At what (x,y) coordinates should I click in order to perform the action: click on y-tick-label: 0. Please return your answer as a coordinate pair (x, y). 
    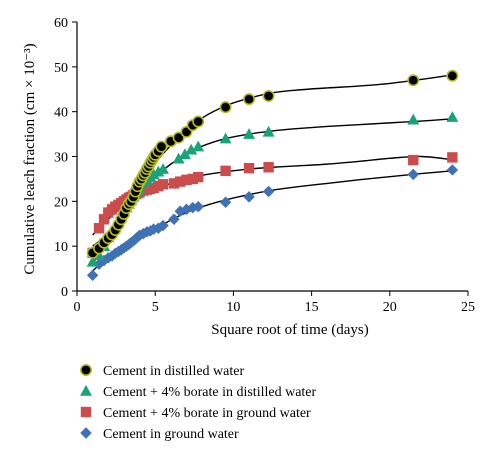
    Looking at the image, I should click on (64, 292).